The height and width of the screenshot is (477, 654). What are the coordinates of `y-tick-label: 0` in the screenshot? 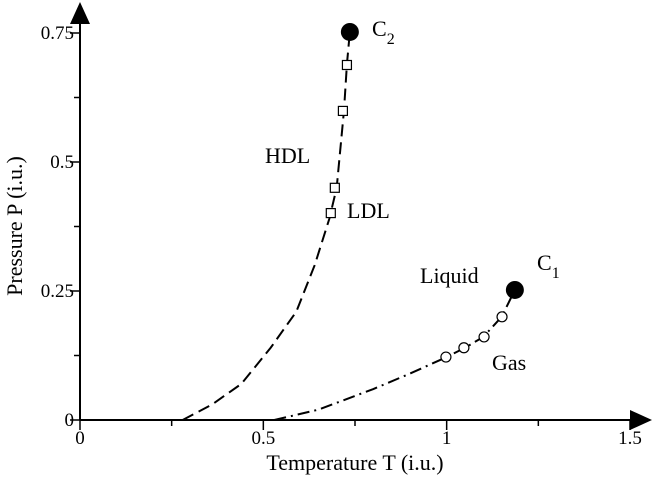 It's located at (70, 420).